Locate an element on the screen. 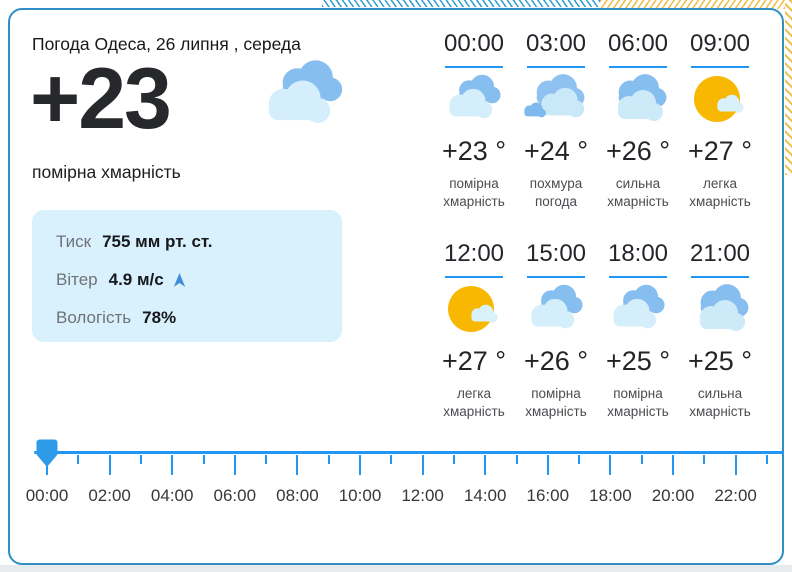 The height and width of the screenshot is (572, 792). timeline-label: 06:00 is located at coordinates (235, 495).